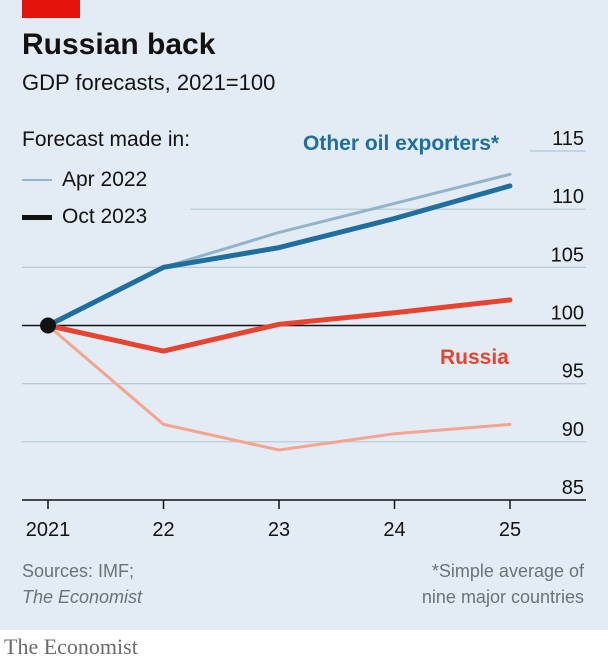  I want to click on origin-dot, so click(48, 325).